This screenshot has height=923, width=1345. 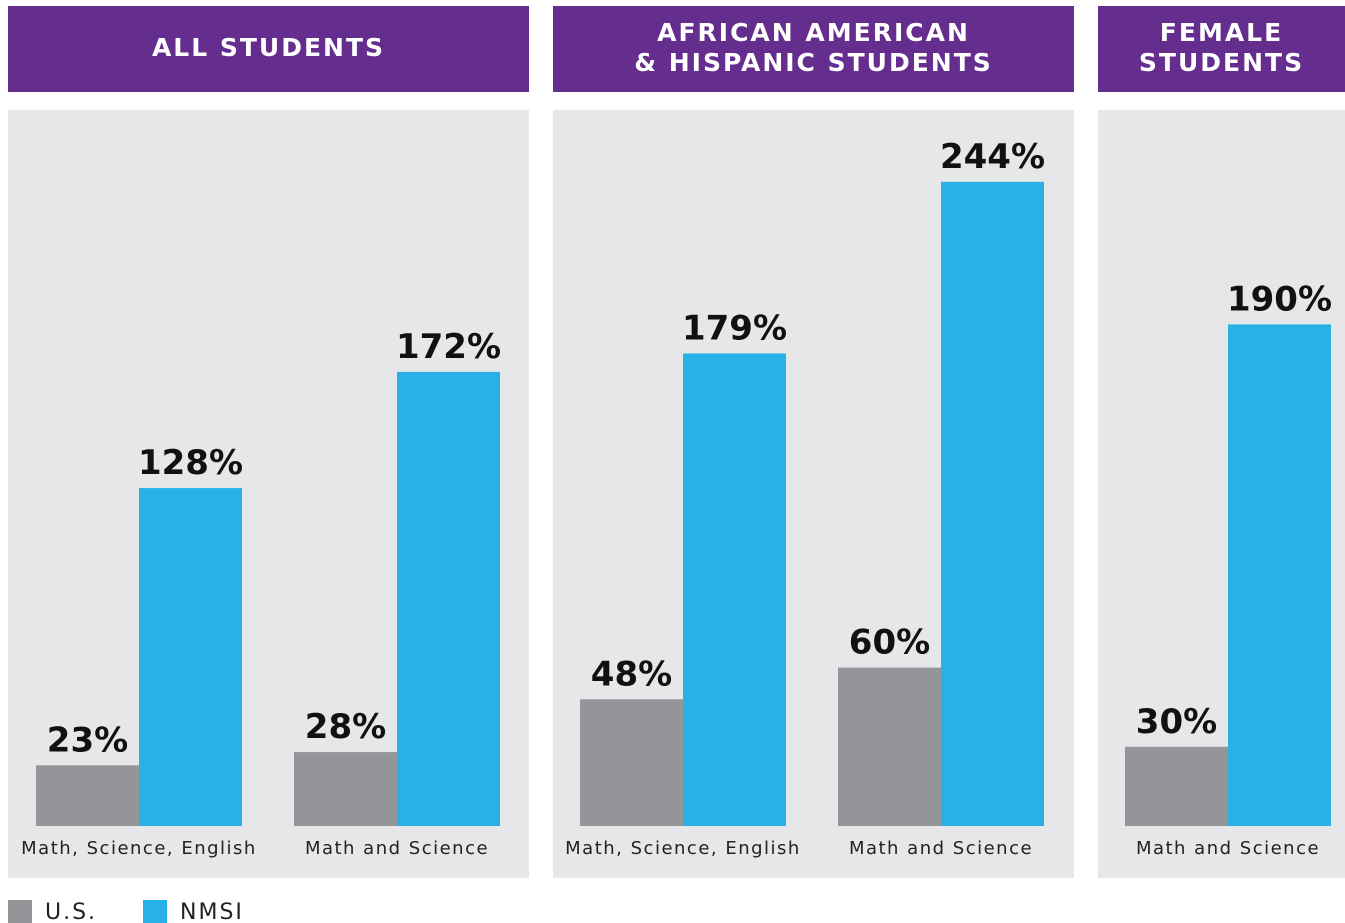 What do you see at coordinates (190, 463) in the screenshot?
I see `data-label: 128%` at bounding box center [190, 463].